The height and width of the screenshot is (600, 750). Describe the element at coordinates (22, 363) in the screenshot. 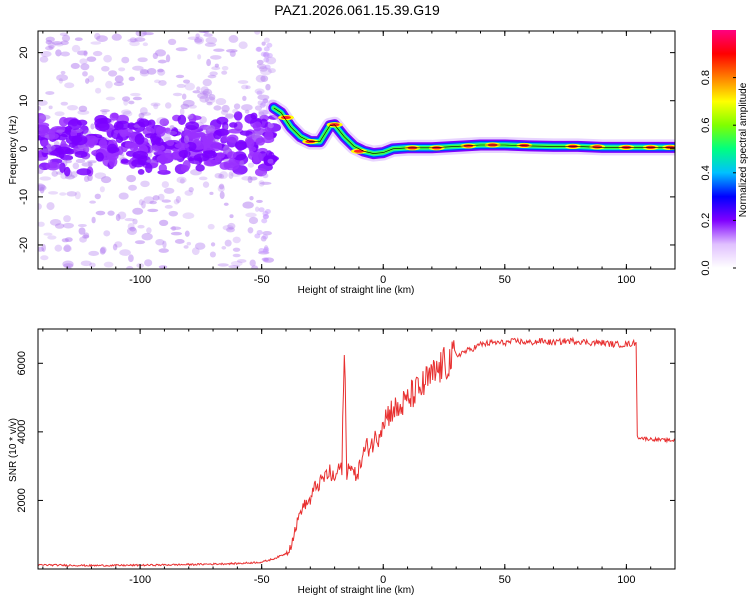

I see `snr-ytick-label: 6000` at that location.